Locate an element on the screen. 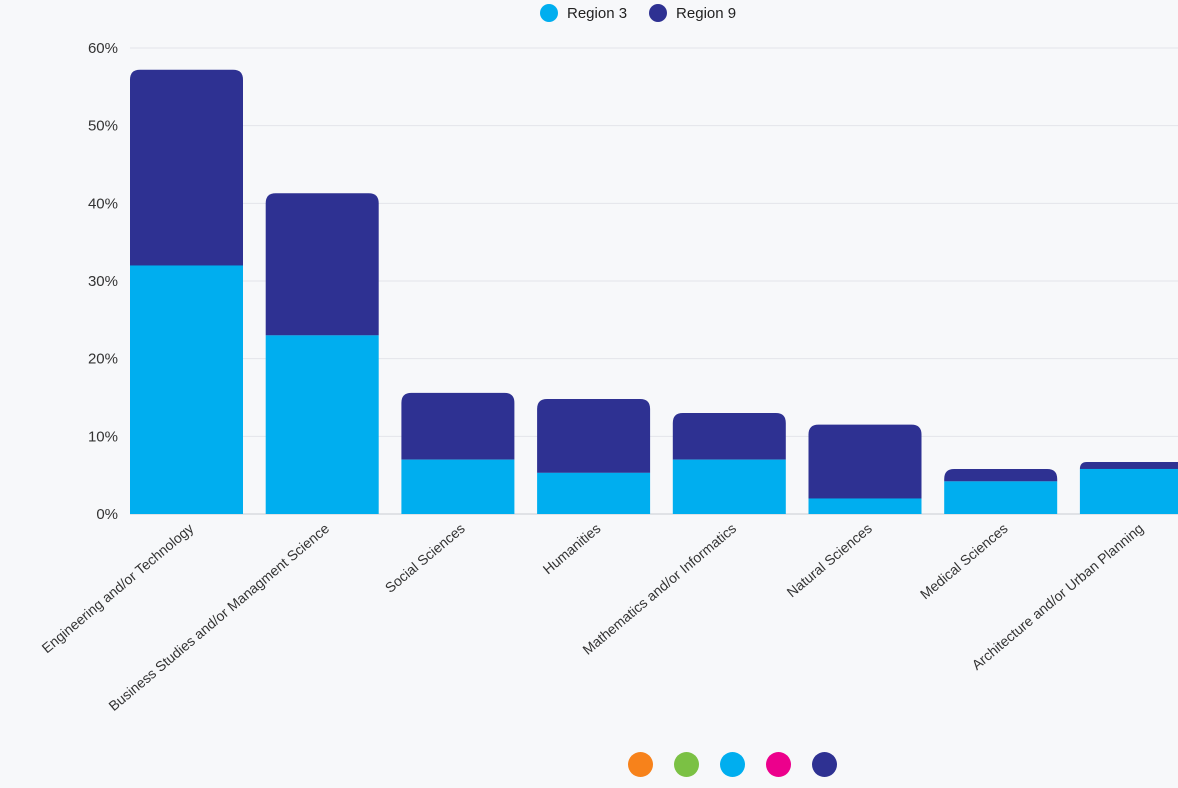 The image size is (1178, 788). x-category-label: Engineering and/or Technology is located at coordinates (117, 588).